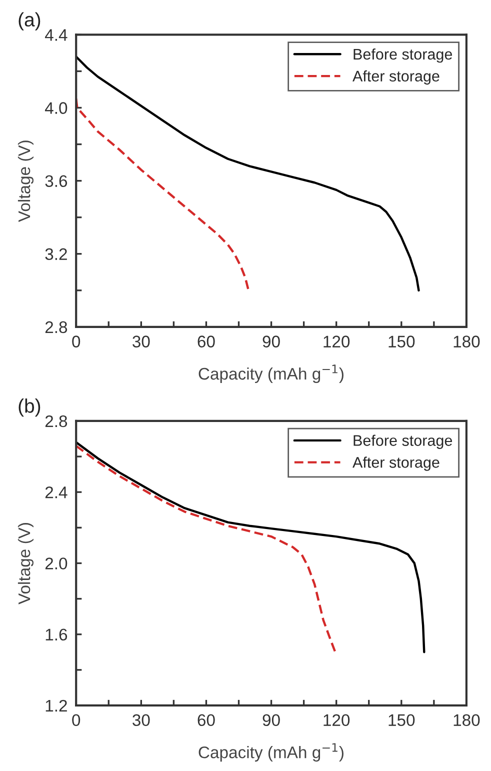  I want to click on y-tick-label: 1.6, so click(57, 634).